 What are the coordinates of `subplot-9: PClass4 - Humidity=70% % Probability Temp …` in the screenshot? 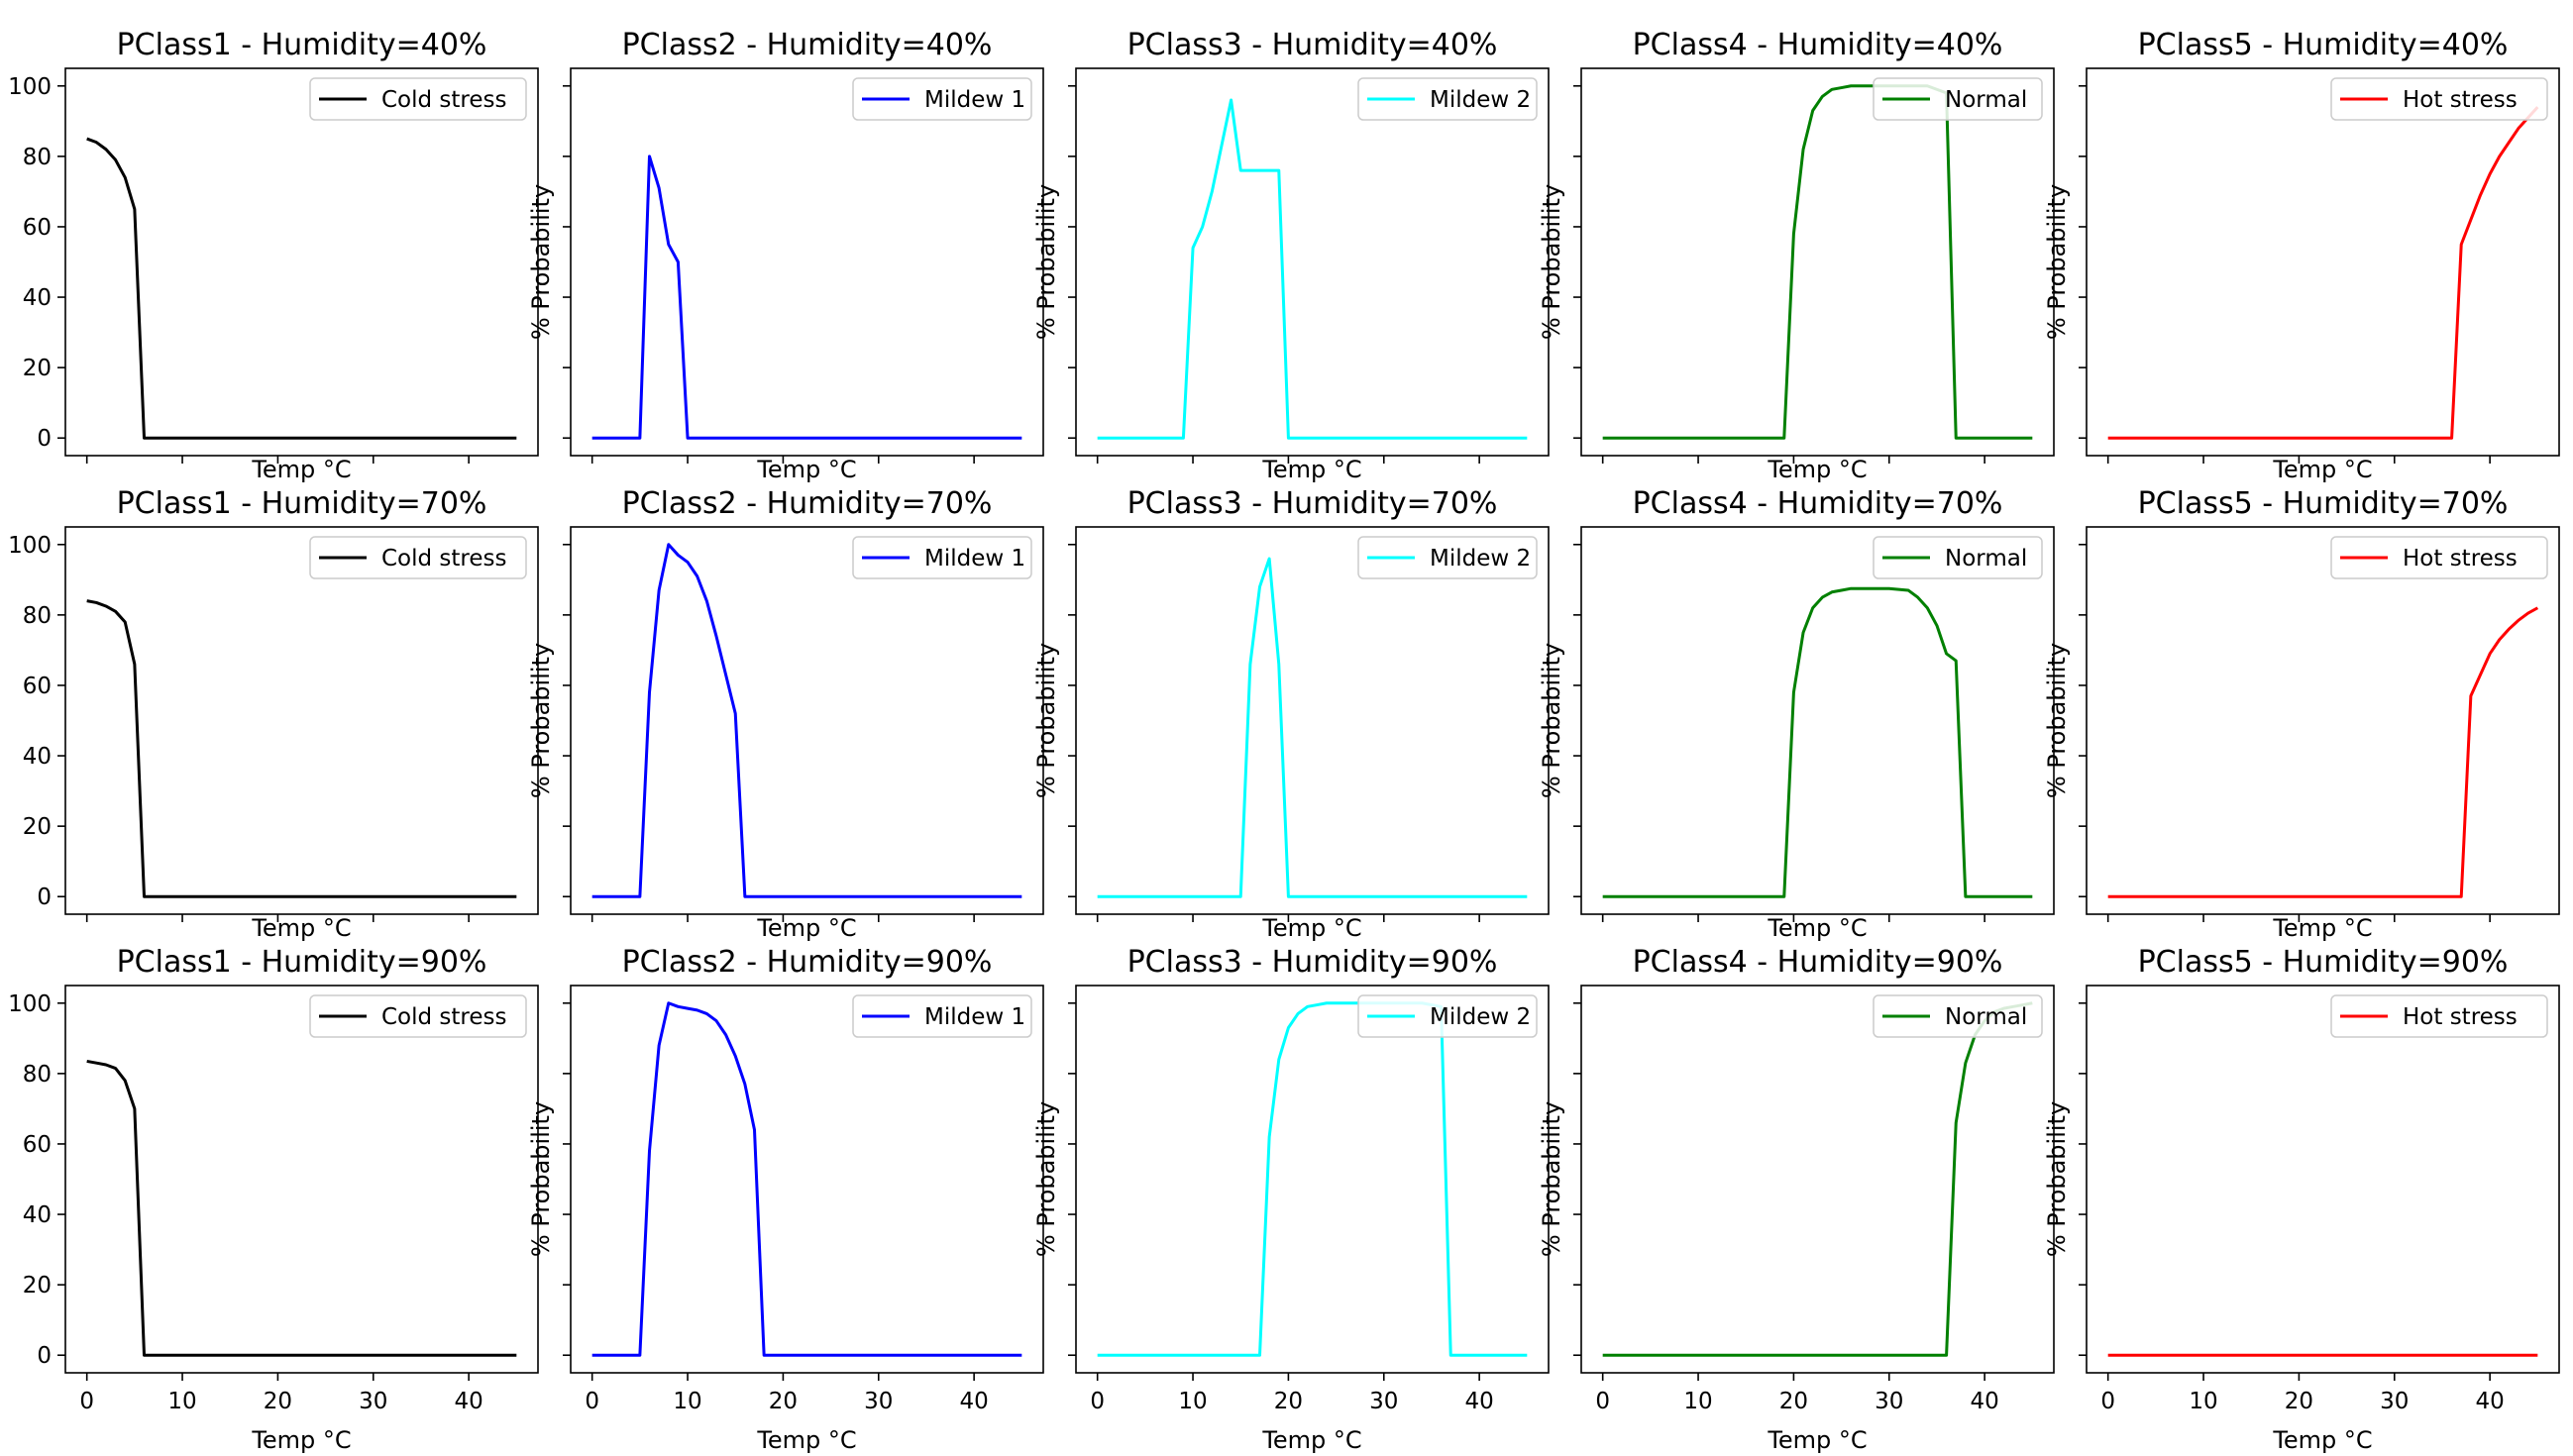 It's located at (1796, 714).